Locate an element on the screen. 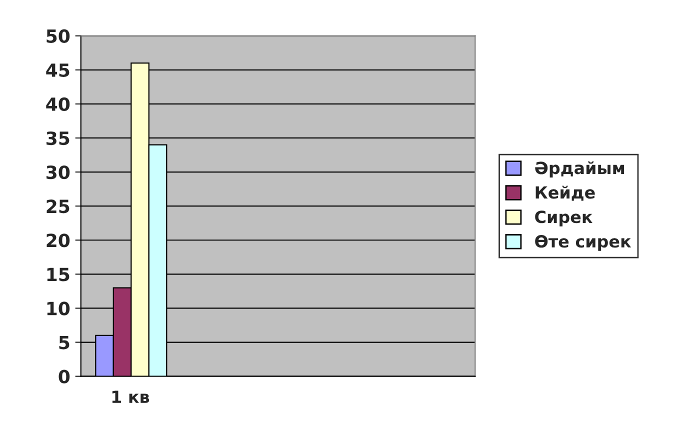 This screenshot has width=674, height=448. y-tick-label: 15 is located at coordinates (58, 275).